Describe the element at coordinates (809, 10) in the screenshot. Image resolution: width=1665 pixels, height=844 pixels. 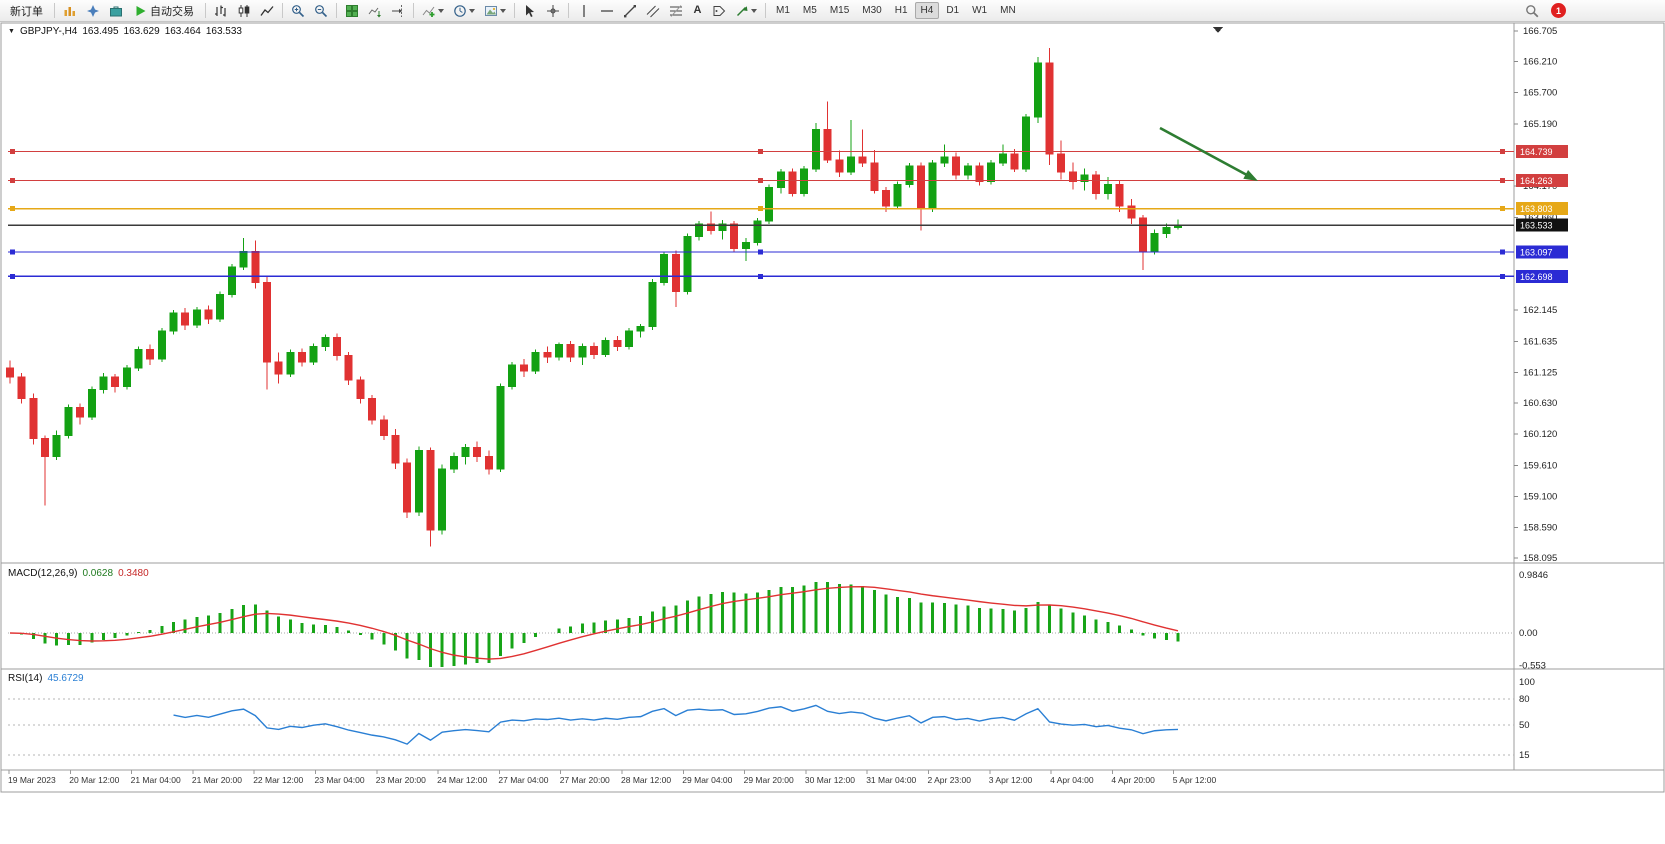
I see `timeframe-button-m5: M5` at that location.